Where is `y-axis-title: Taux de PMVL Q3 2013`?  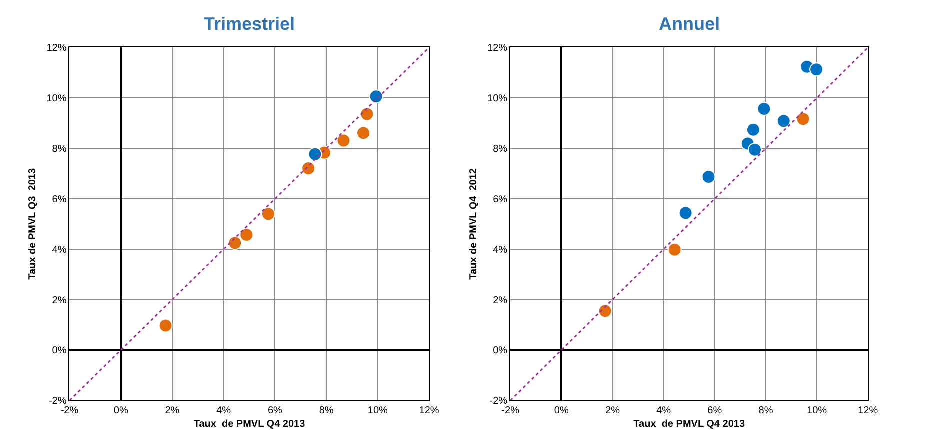 y-axis-title: Taux de PMVL Q3 2013 is located at coordinates (33, 224).